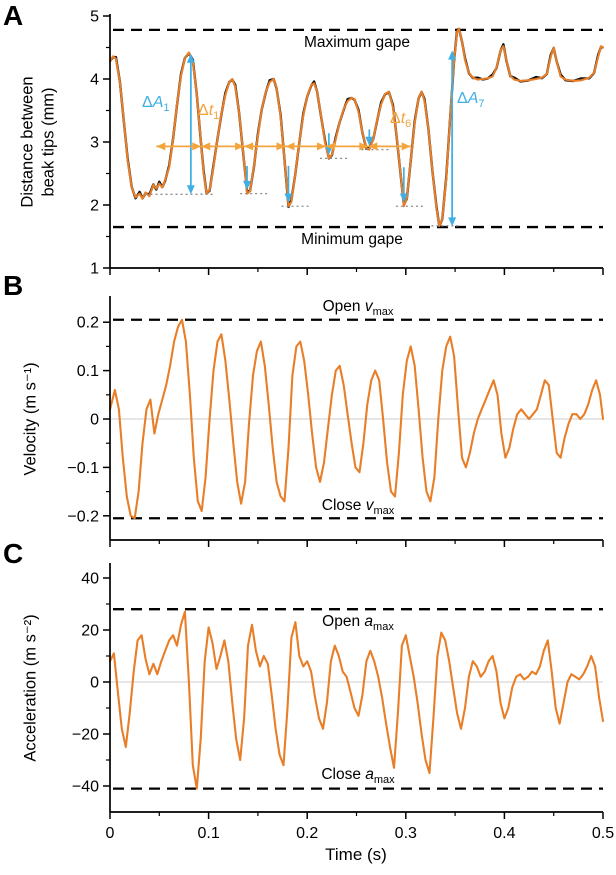  I want to click on delta-a7-symbol: A, so click(473, 98).